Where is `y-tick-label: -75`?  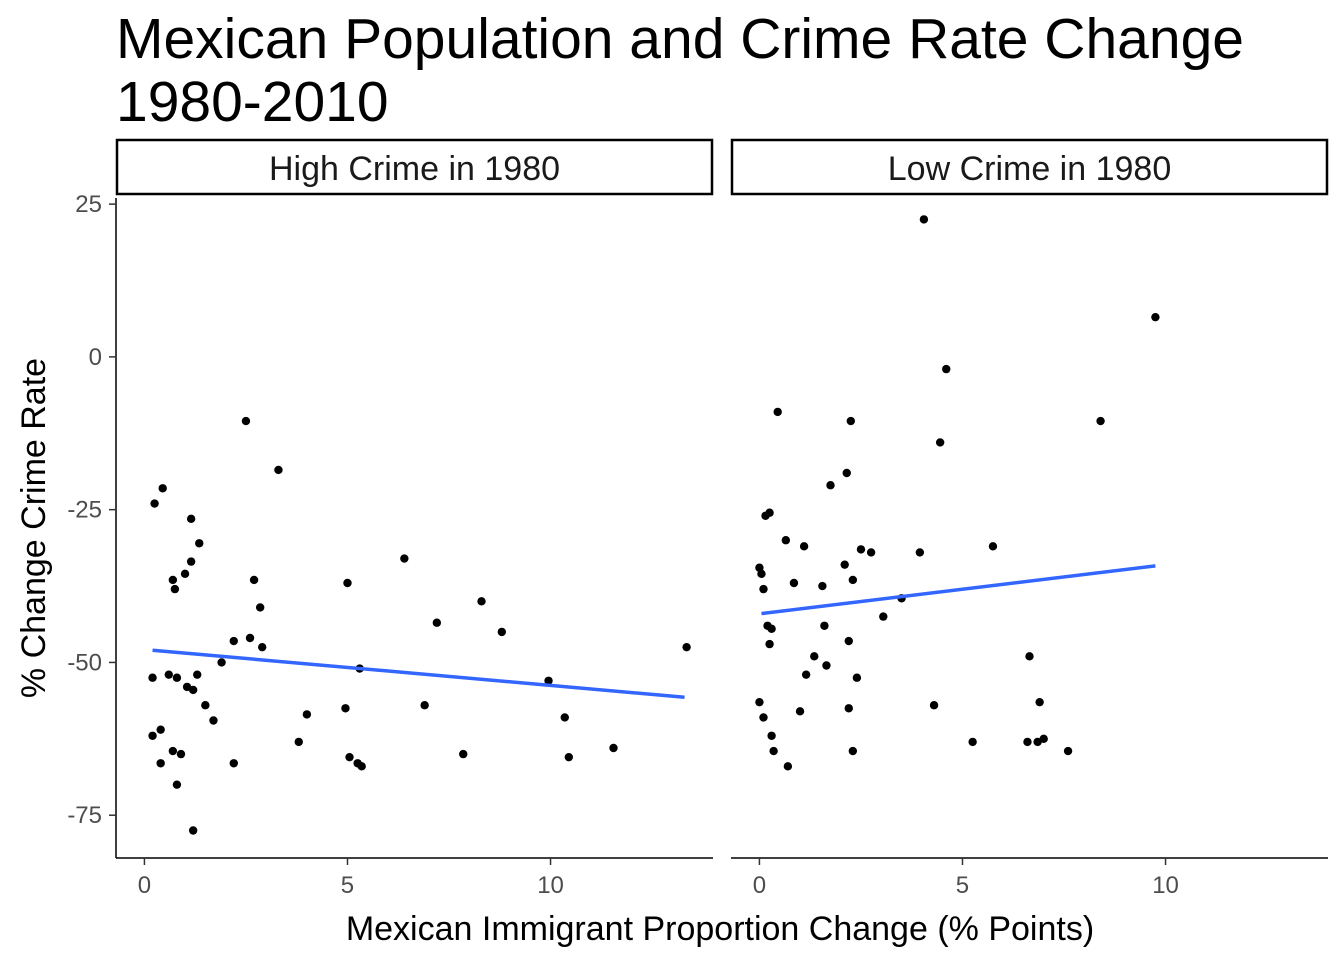
y-tick-label: -75 is located at coordinates (84, 815).